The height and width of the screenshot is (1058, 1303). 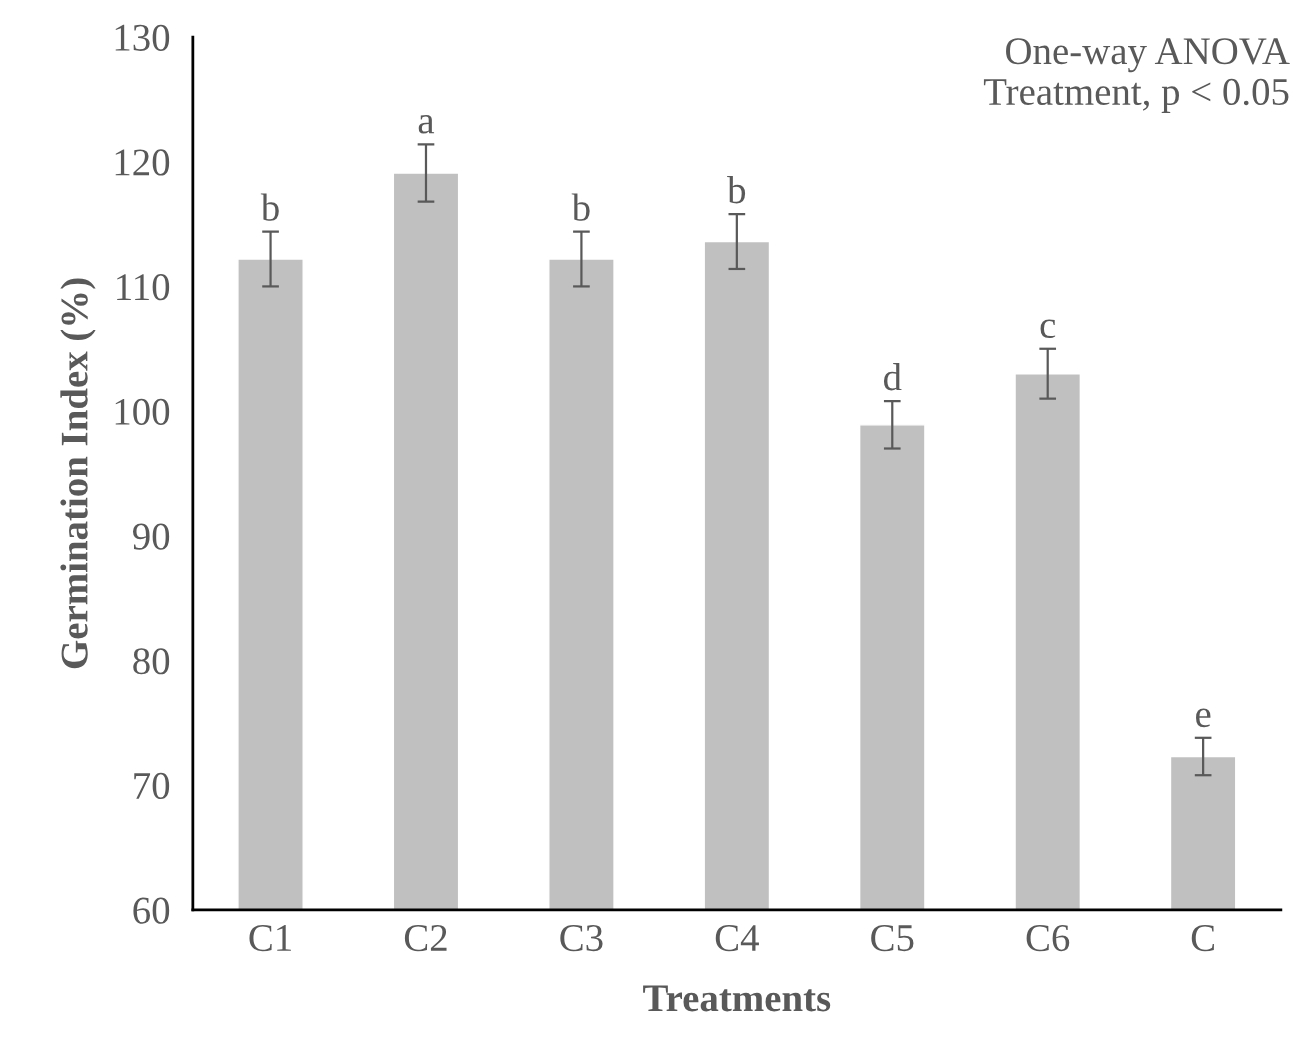 I want to click on annotation: a, so click(x=426, y=124).